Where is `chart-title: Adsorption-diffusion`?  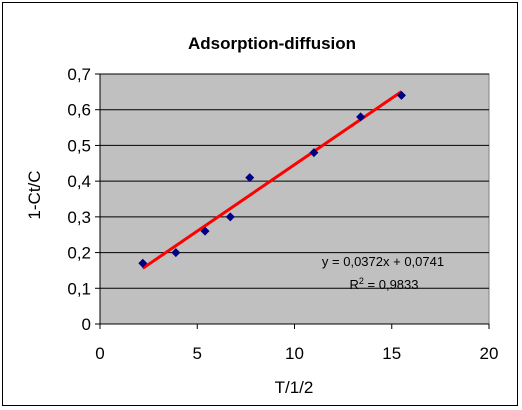 chart-title: Adsorption-diffusion is located at coordinates (272, 43).